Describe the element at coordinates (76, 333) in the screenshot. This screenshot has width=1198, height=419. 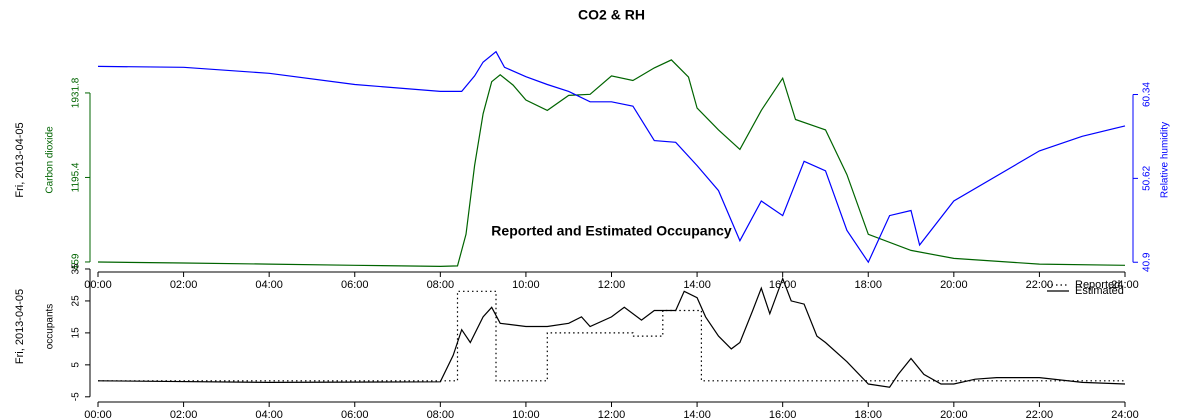
I see `y-tick-label: 15` at that location.